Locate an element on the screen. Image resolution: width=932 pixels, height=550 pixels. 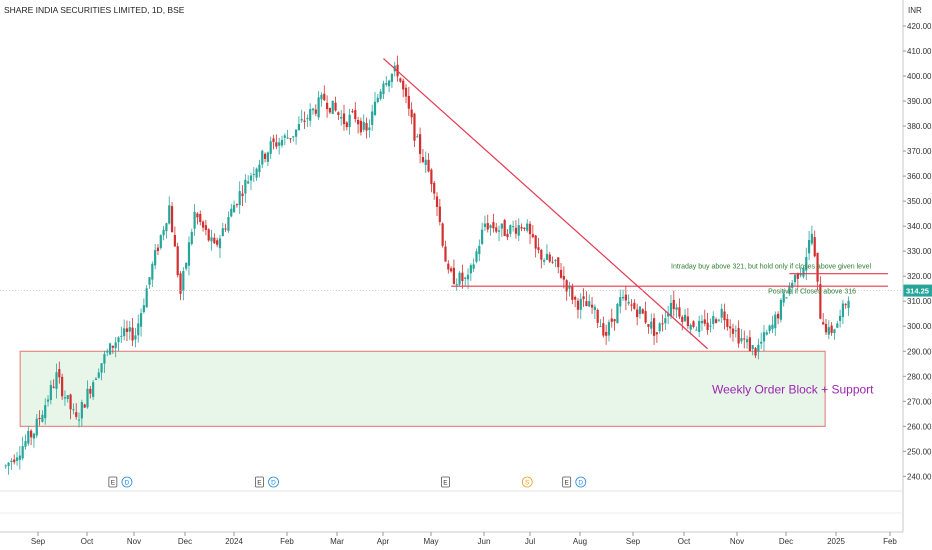
price-tick-label: 260.00 is located at coordinates (919, 426).